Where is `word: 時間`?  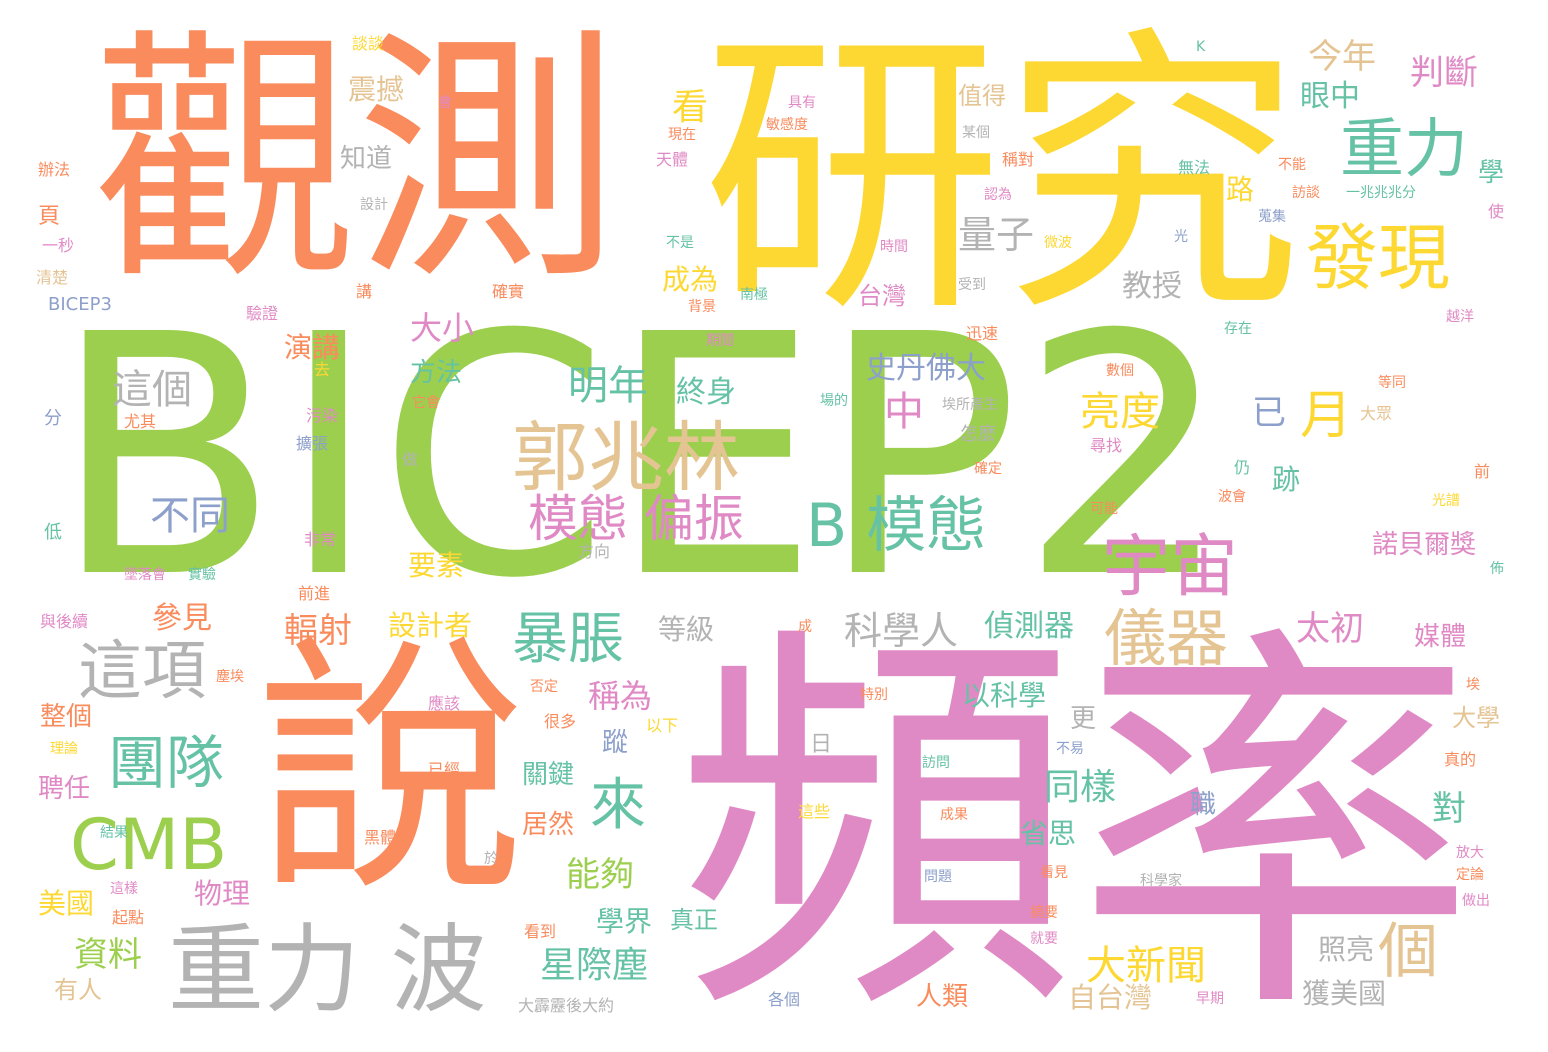
word: 時間 is located at coordinates (894, 247).